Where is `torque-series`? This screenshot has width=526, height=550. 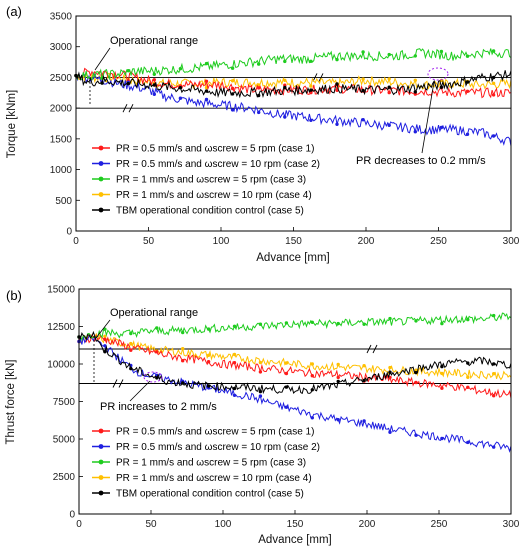 torque-series is located at coordinates (293, 97).